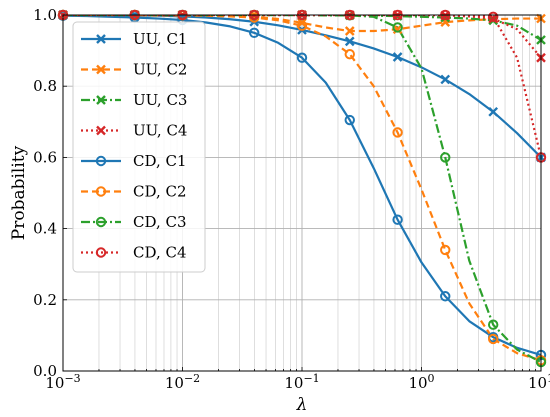  Describe the element at coordinates (539, 382) in the screenshot. I see `x-tick-label: 10¹` at that location.